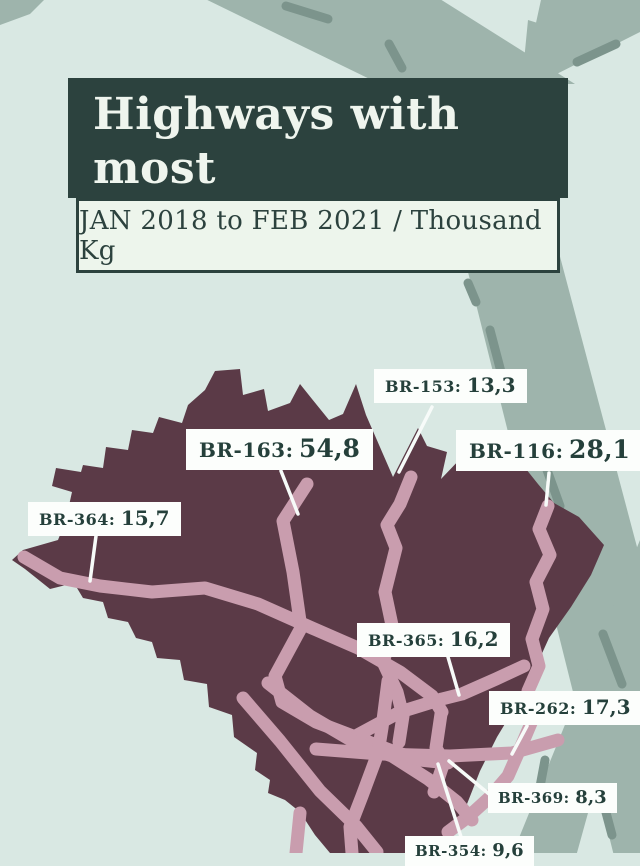  What do you see at coordinates (145, 518) in the screenshot?
I see `highway-value: 15,7` at bounding box center [145, 518].